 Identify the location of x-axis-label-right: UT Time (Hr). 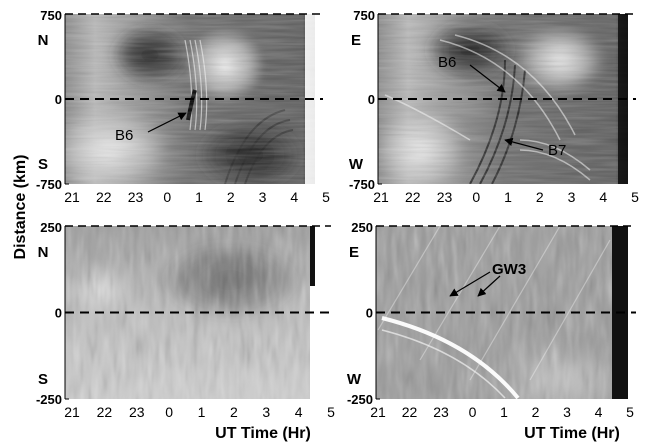
(572, 433).